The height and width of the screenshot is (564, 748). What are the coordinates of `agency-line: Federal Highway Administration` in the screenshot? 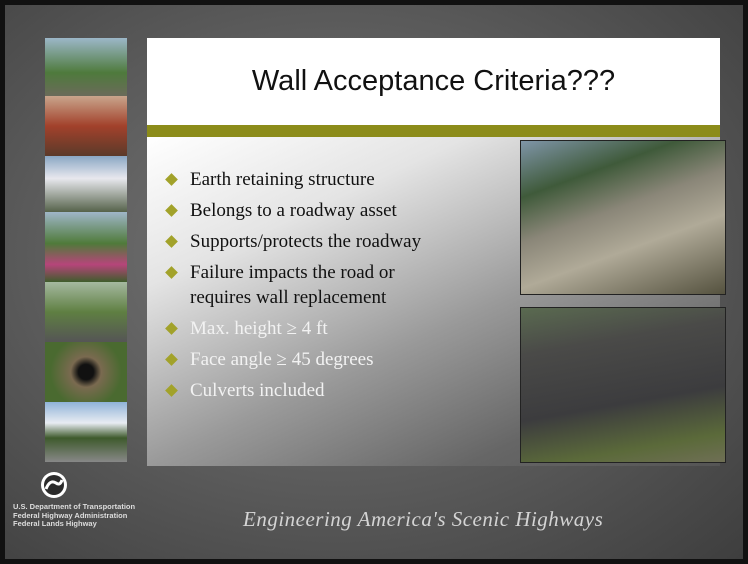 It's located at (70, 515).